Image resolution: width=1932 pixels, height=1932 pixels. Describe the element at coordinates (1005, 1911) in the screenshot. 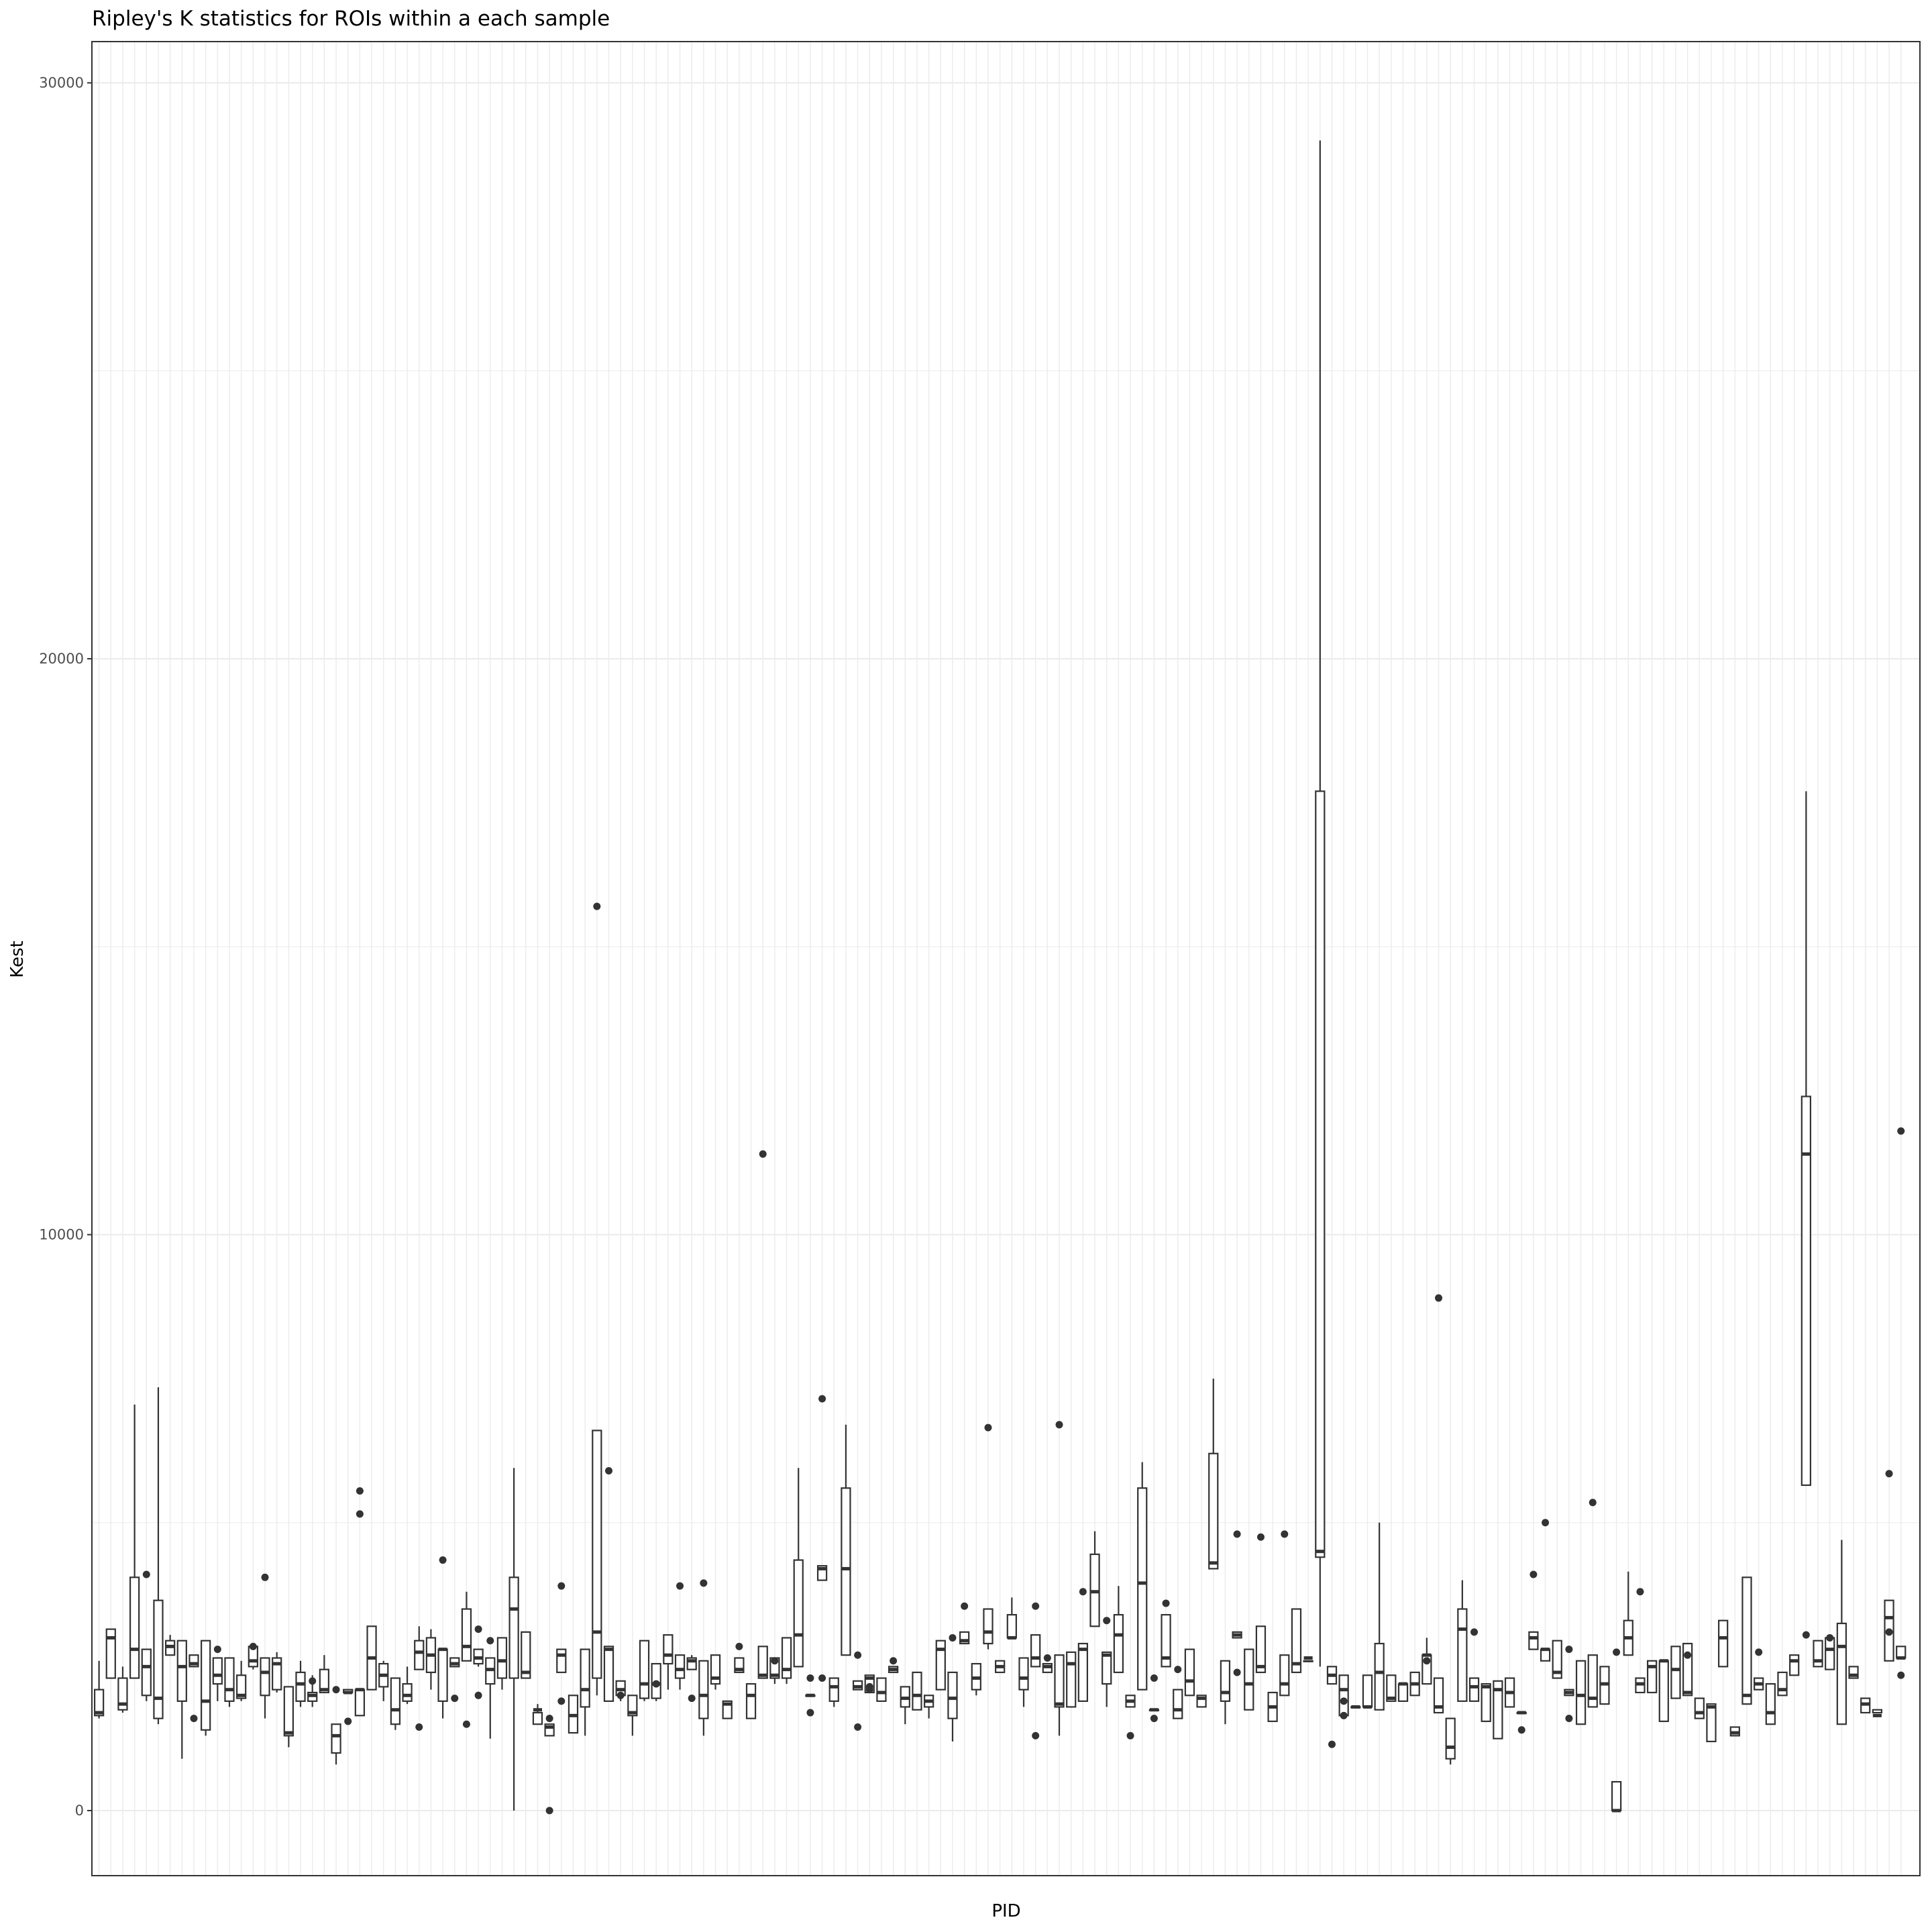

I see `x-axis-label: PID` at that location.